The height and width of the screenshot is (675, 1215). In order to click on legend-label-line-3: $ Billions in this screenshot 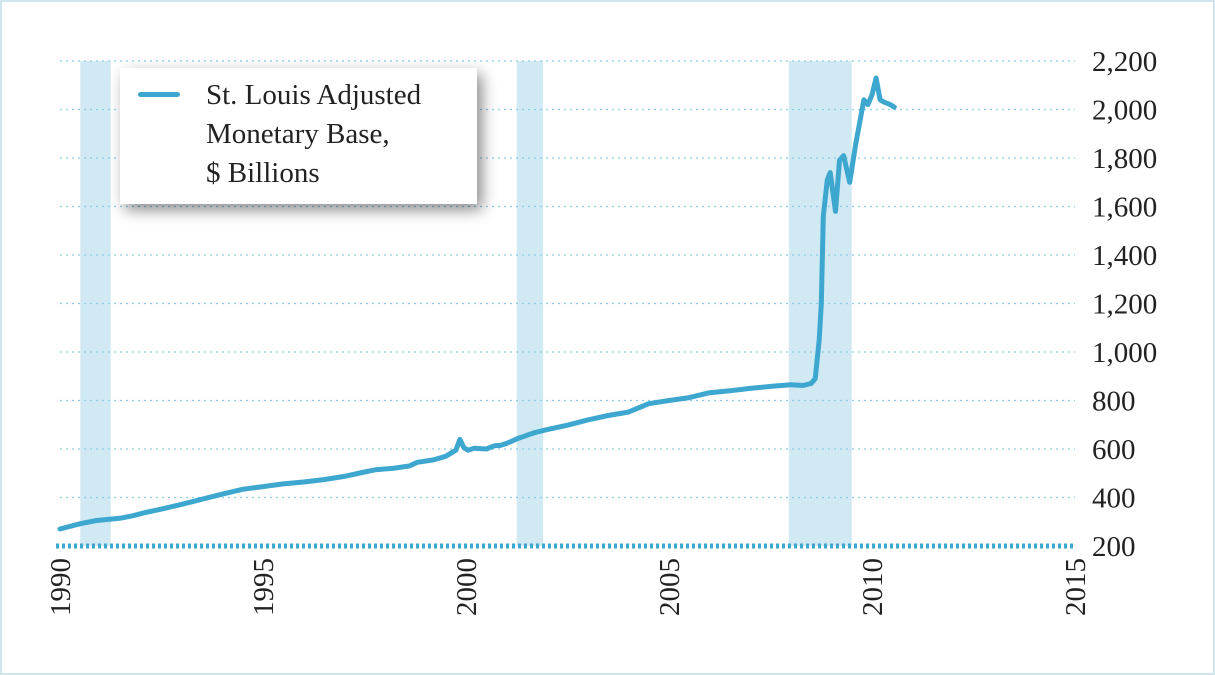, I will do `click(263, 173)`.